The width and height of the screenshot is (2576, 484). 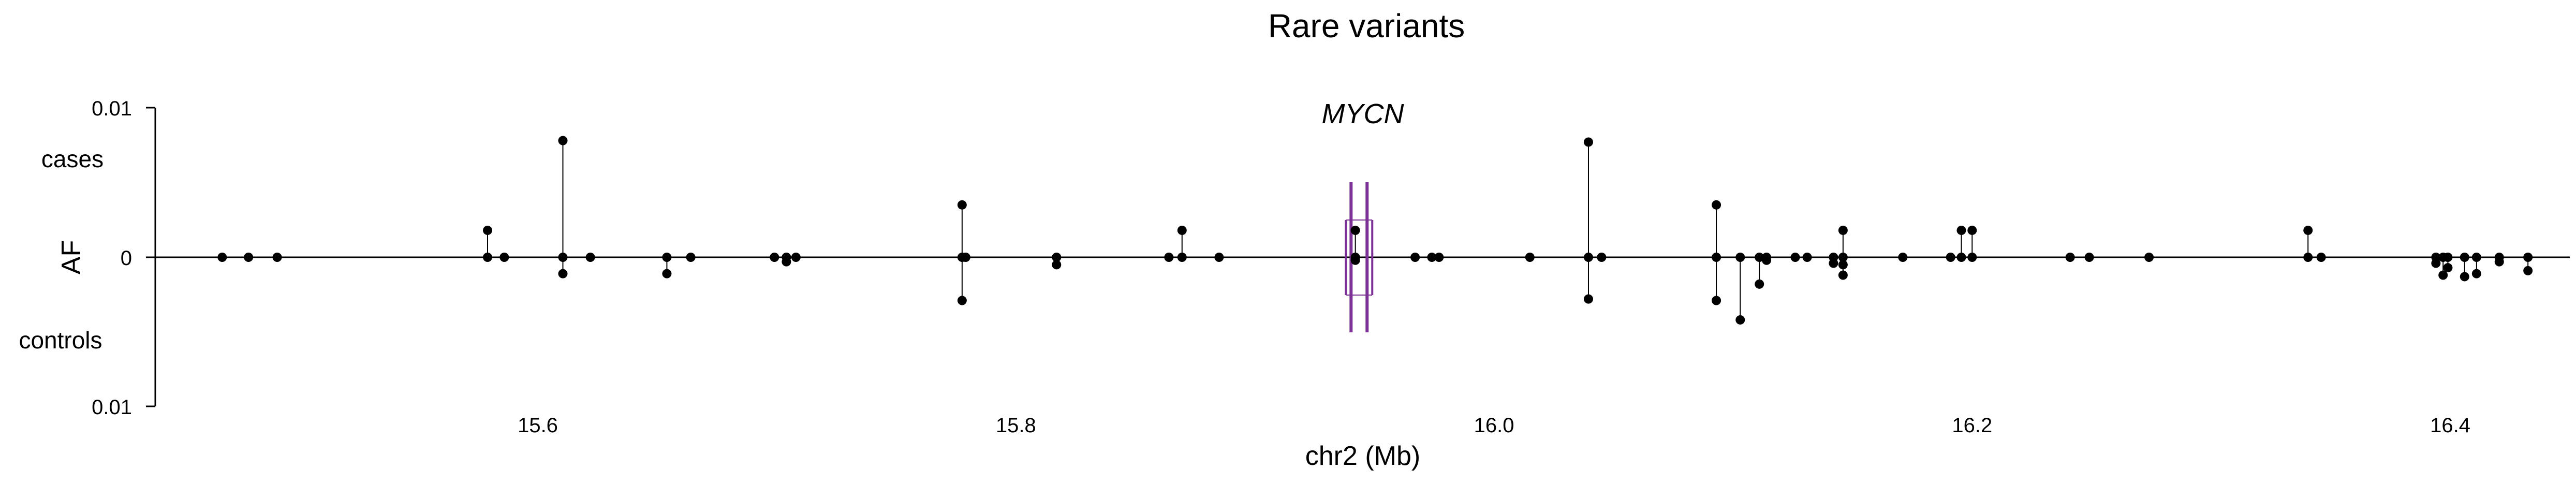 I want to click on y-tick-label-middle: 0, so click(x=127, y=258).